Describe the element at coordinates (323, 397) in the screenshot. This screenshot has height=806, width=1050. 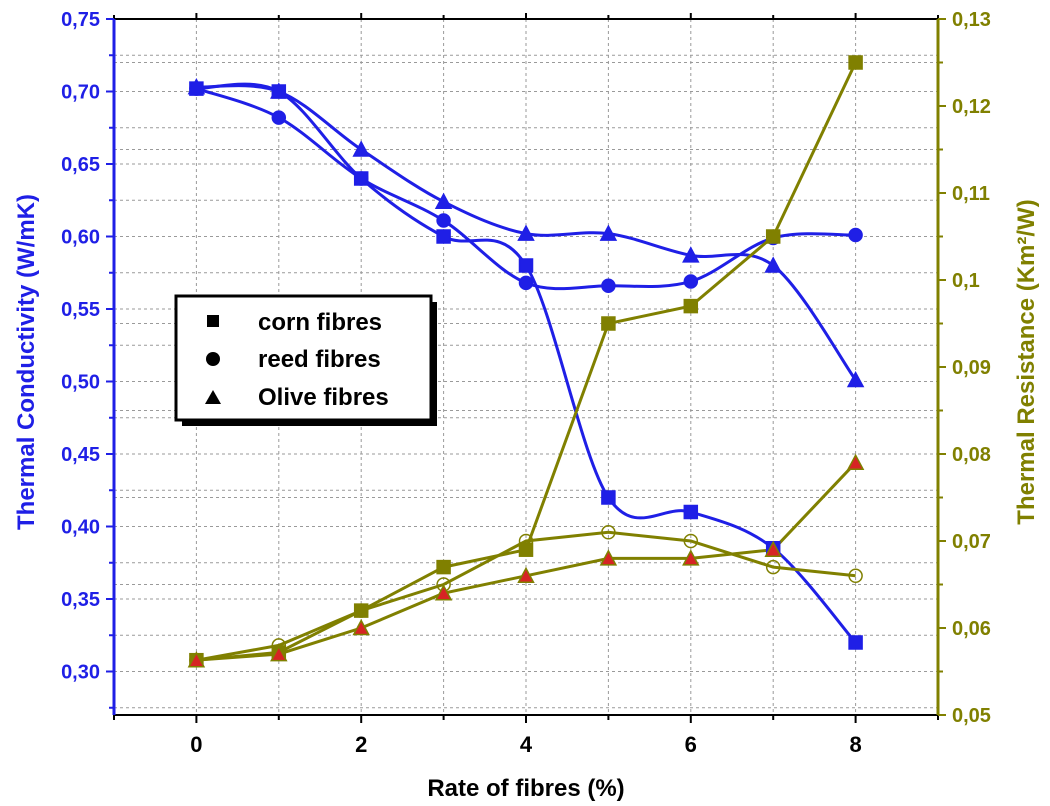
I see `legend-label-olive: Olive fibres` at that location.